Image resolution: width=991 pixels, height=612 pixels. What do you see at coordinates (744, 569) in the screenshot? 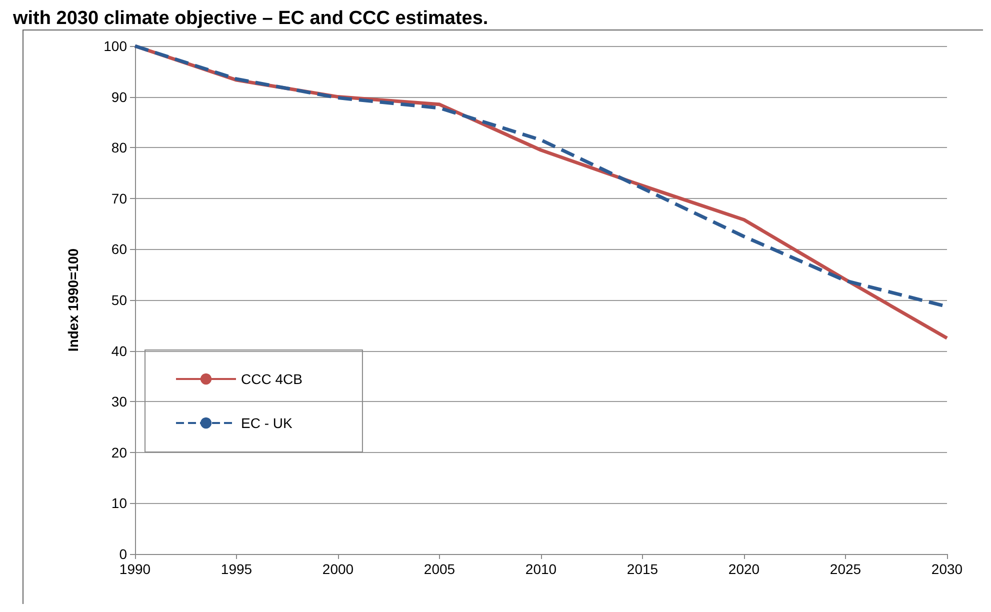
I see `x-tick-label: 2020` at bounding box center [744, 569].